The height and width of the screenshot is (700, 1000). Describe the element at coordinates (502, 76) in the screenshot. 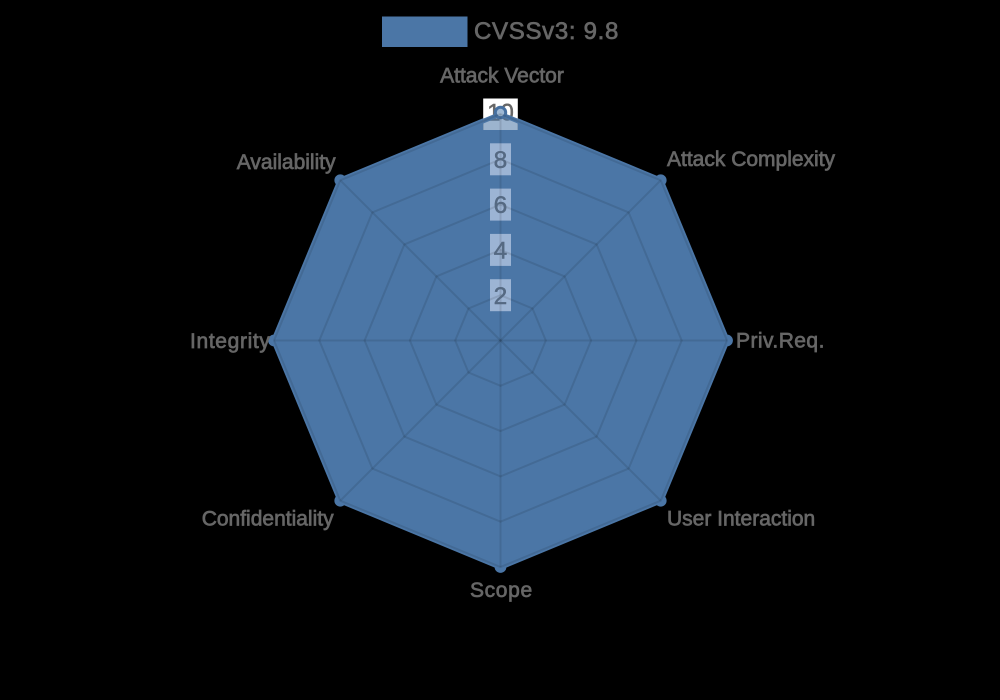

I see `svg-text: Attack Vector` at that location.